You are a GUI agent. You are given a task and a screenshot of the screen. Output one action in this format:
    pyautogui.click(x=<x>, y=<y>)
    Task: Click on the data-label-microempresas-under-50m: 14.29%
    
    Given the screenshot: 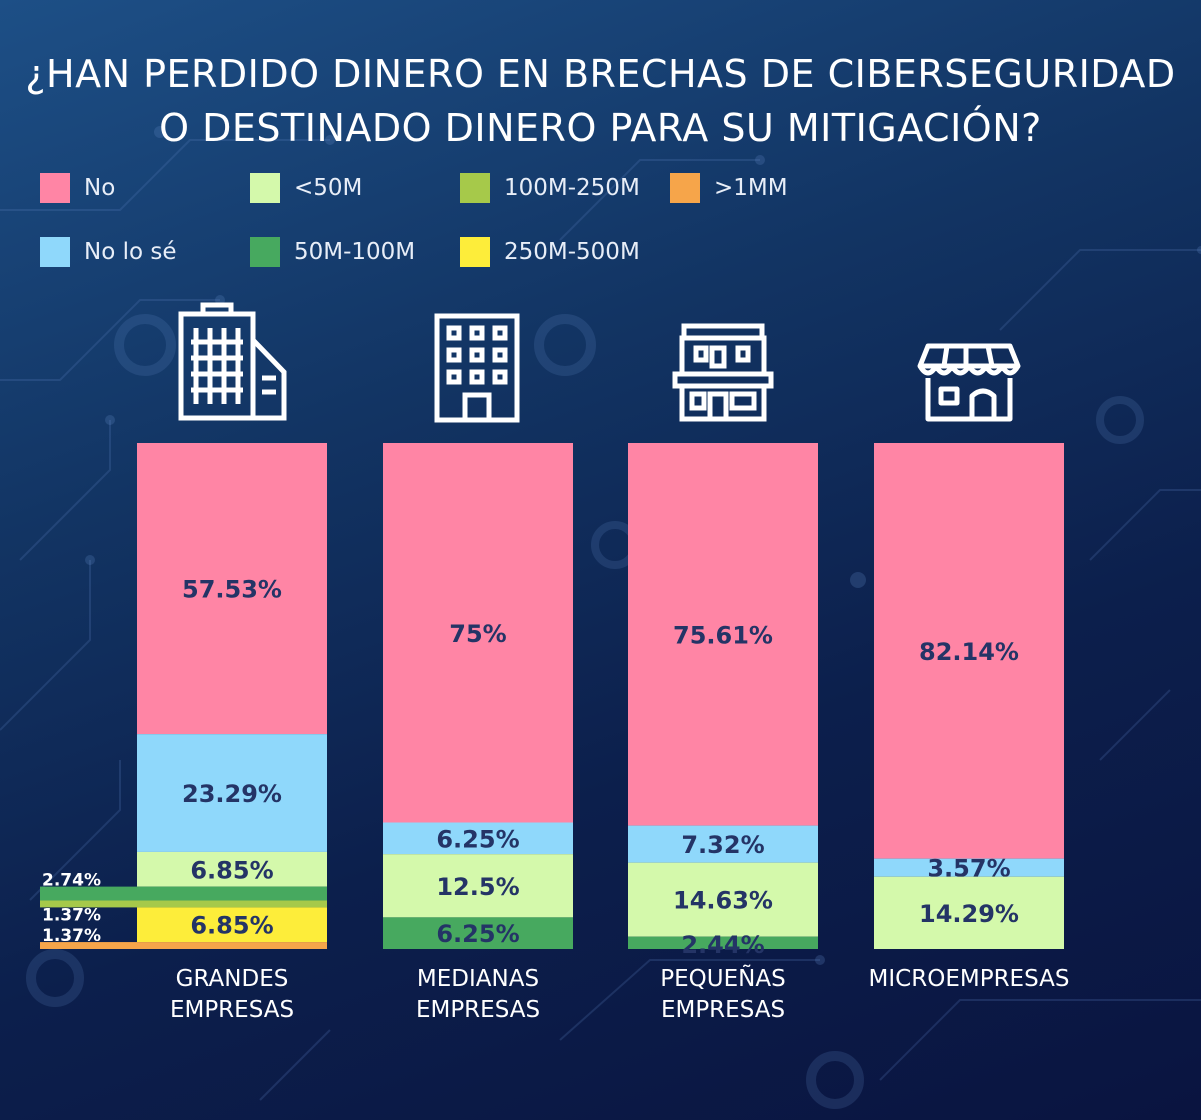 What is the action you would take?
    pyautogui.click(x=969, y=914)
    